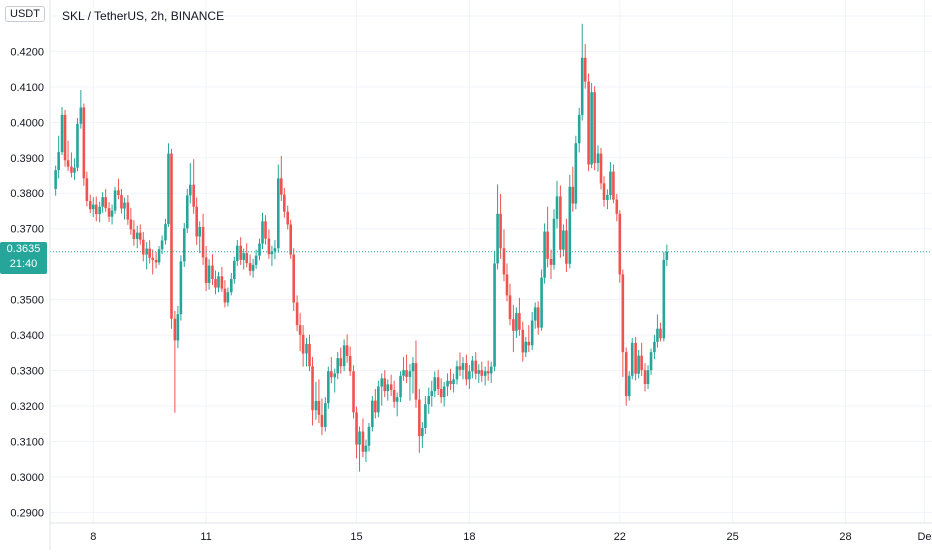 This screenshot has width=932, height=555. What do you see at coordinates (143, 16) in the screenshot?
I see `symbol-title: SKL / TetherUS, 2h, BINANCE` at bounding box center [143, 16].